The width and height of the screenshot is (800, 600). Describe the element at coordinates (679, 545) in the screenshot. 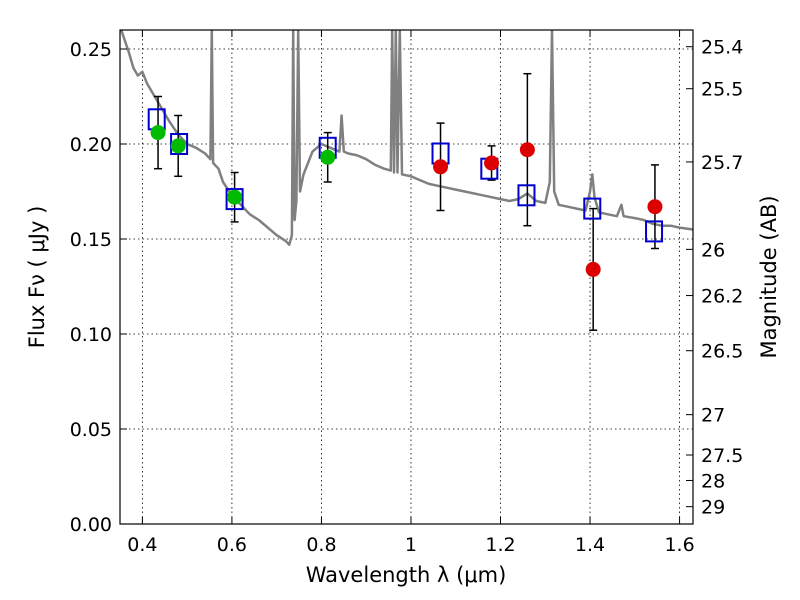

I see `x-tick-label: 1.6` at that location.